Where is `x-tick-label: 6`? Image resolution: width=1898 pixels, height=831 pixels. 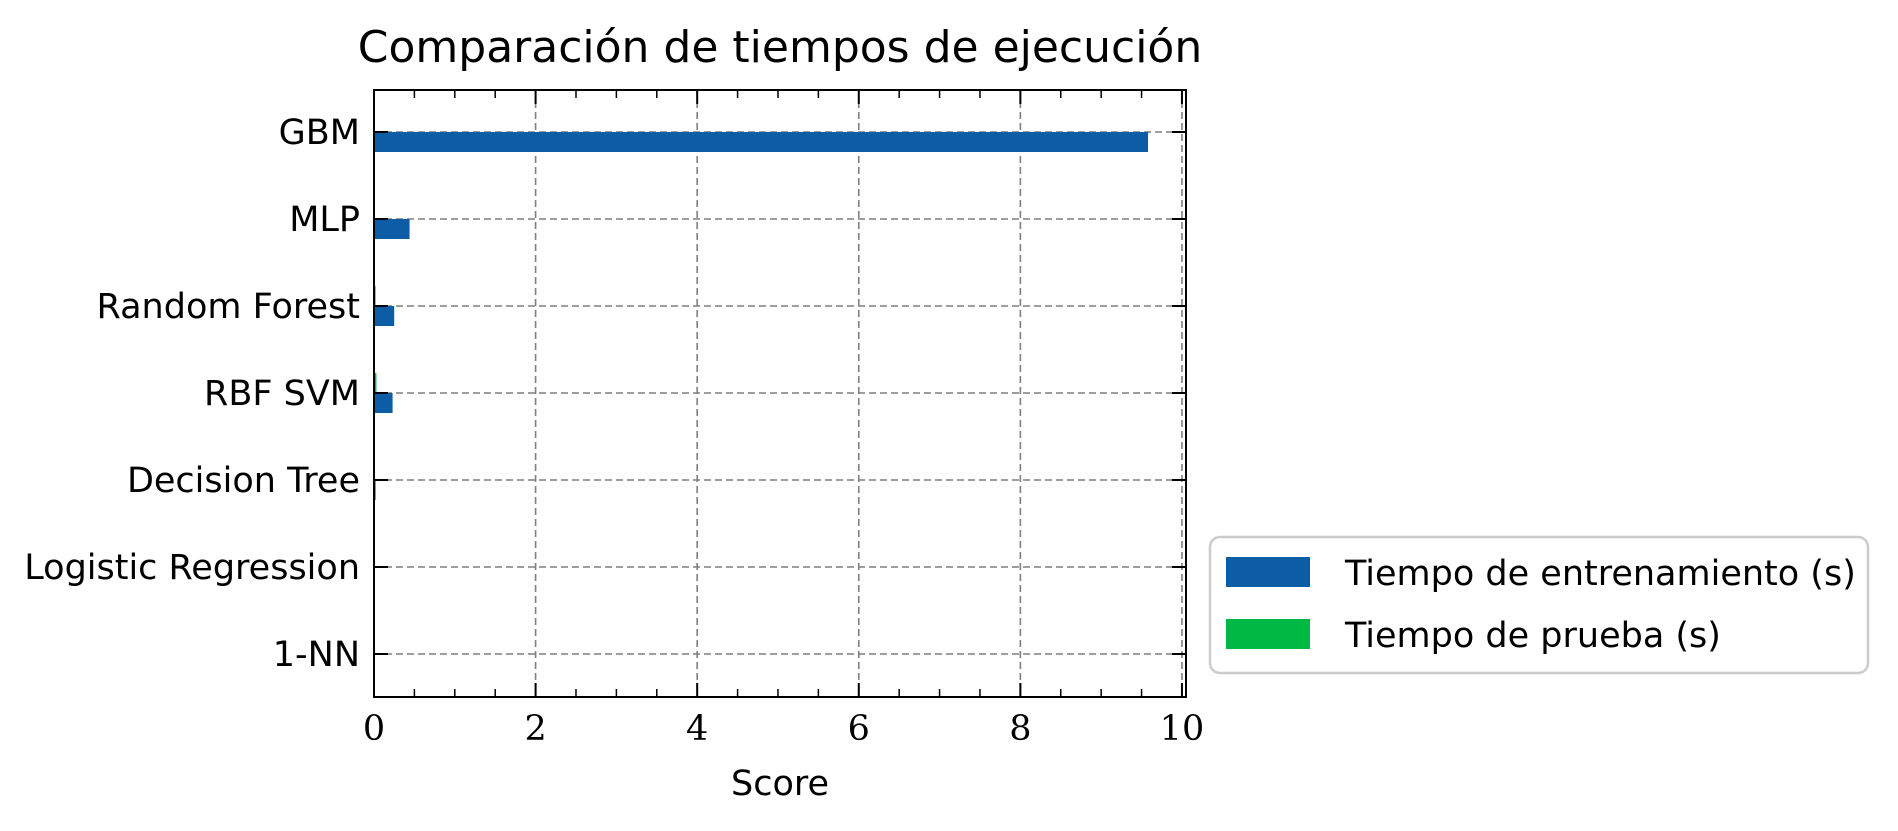 x-tick-label: 6 is located at coordinates (859, 729).